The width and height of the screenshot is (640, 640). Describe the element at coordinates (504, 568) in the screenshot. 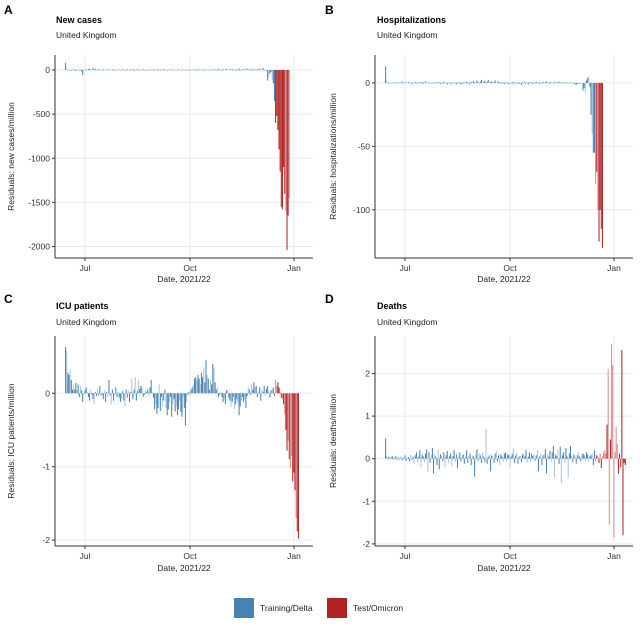

I see `x-axis-label: Date, 2021/22` at that location.